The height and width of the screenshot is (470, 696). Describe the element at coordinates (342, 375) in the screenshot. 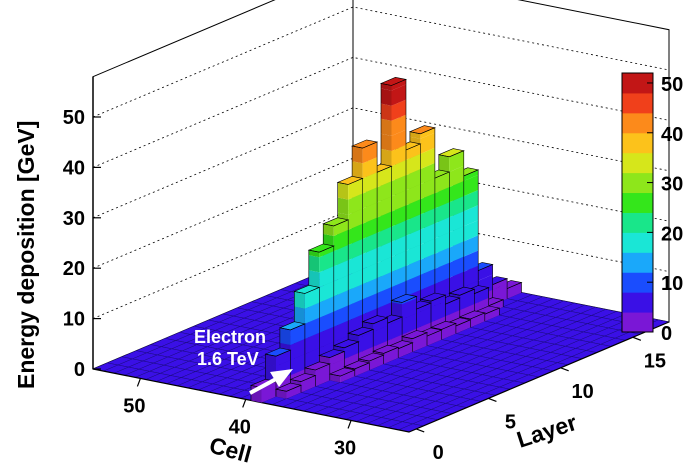

I see `bar-outline` at that location.